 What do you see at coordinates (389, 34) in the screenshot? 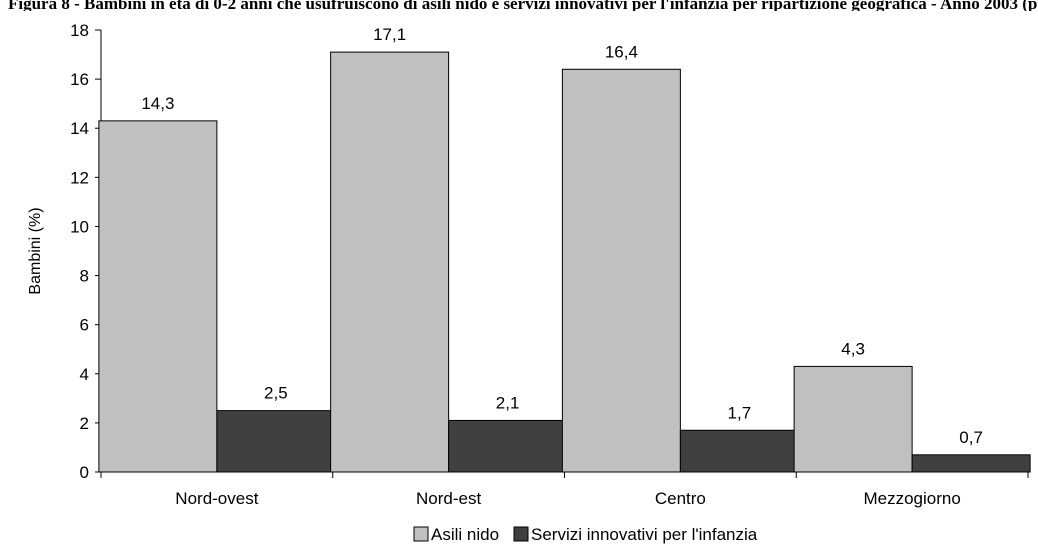
I see `bar-value-label: 17,1` at bounding box center [389, 34].